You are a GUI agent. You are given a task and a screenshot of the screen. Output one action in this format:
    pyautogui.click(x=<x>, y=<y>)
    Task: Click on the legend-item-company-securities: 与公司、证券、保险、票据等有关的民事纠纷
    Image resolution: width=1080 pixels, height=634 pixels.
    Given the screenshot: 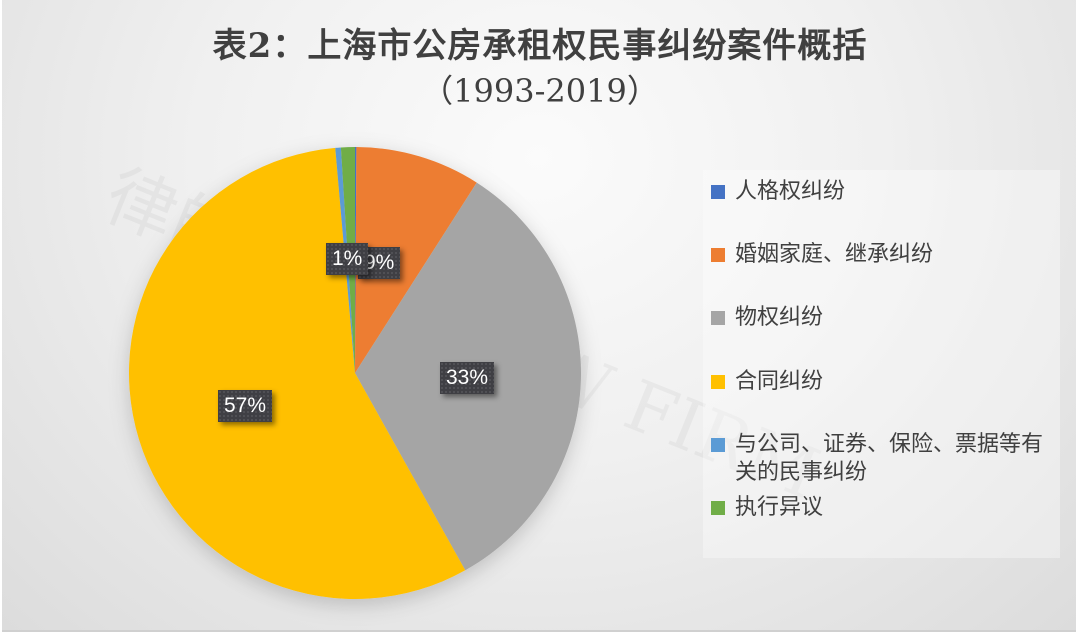 What is the action you would take?
    pyautogui.click(x=883, y=459)
    